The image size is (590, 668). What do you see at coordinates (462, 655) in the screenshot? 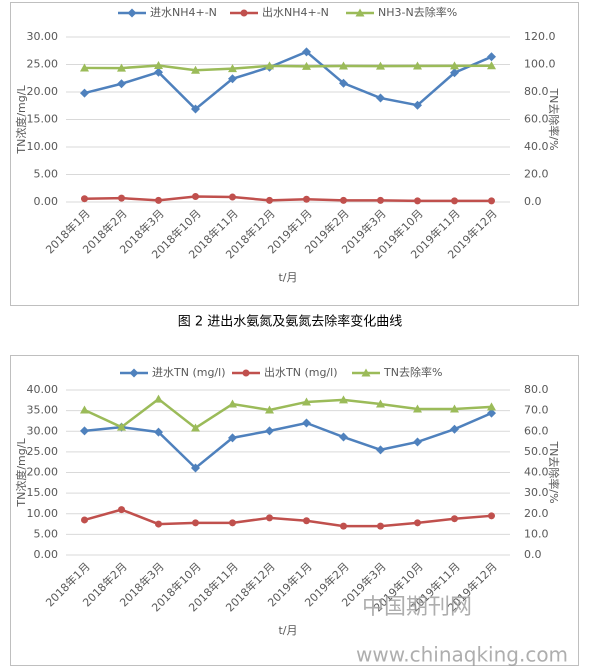
I see `watermark: www.chinaqking.com` at bounding box center [462, 655].